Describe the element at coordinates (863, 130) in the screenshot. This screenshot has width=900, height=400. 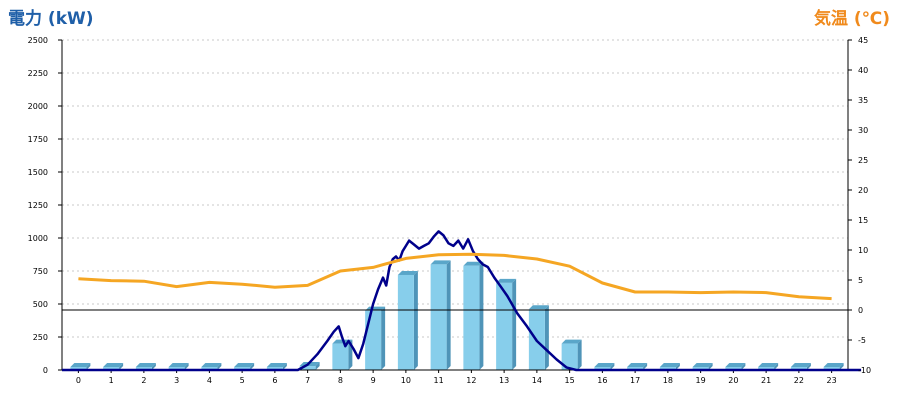
I see `right-tick-label: 30` at that location.